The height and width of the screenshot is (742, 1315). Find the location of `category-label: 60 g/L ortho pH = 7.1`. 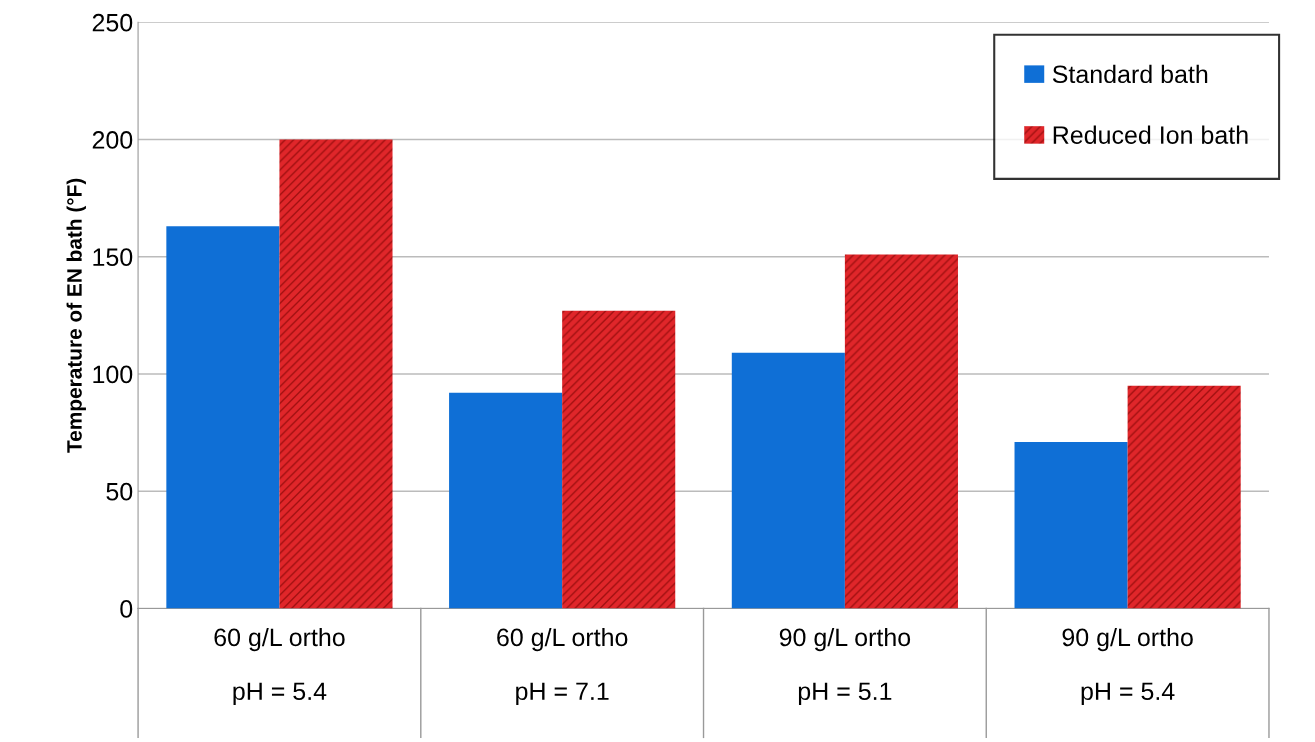

category-label: 60 g/L ortho pH = 7.1 is located at coordinates (562, 666).